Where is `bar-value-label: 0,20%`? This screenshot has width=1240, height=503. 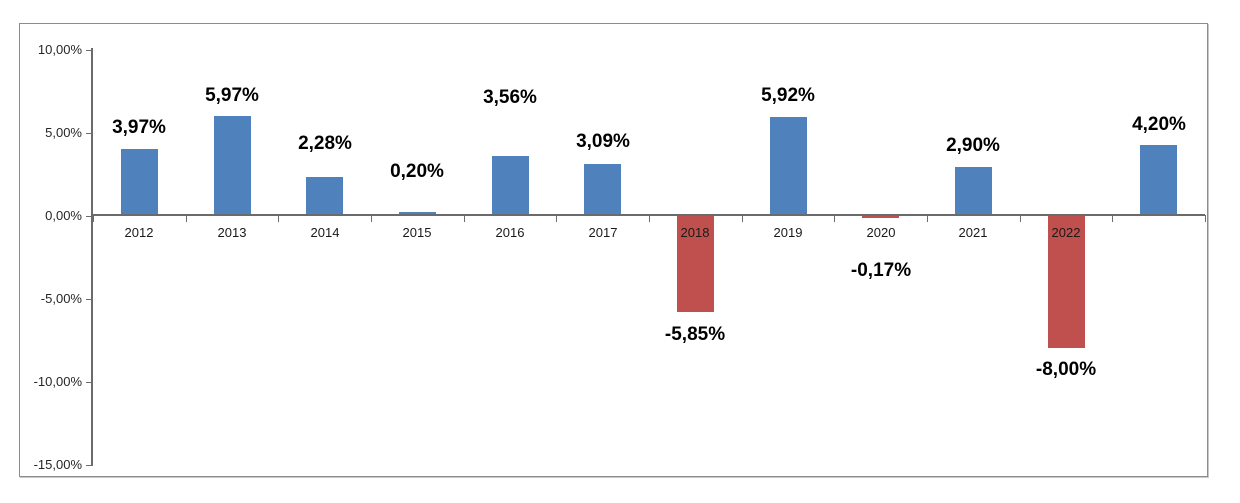
bar-value-label: 0,20% is located at coordinates (417, 171).